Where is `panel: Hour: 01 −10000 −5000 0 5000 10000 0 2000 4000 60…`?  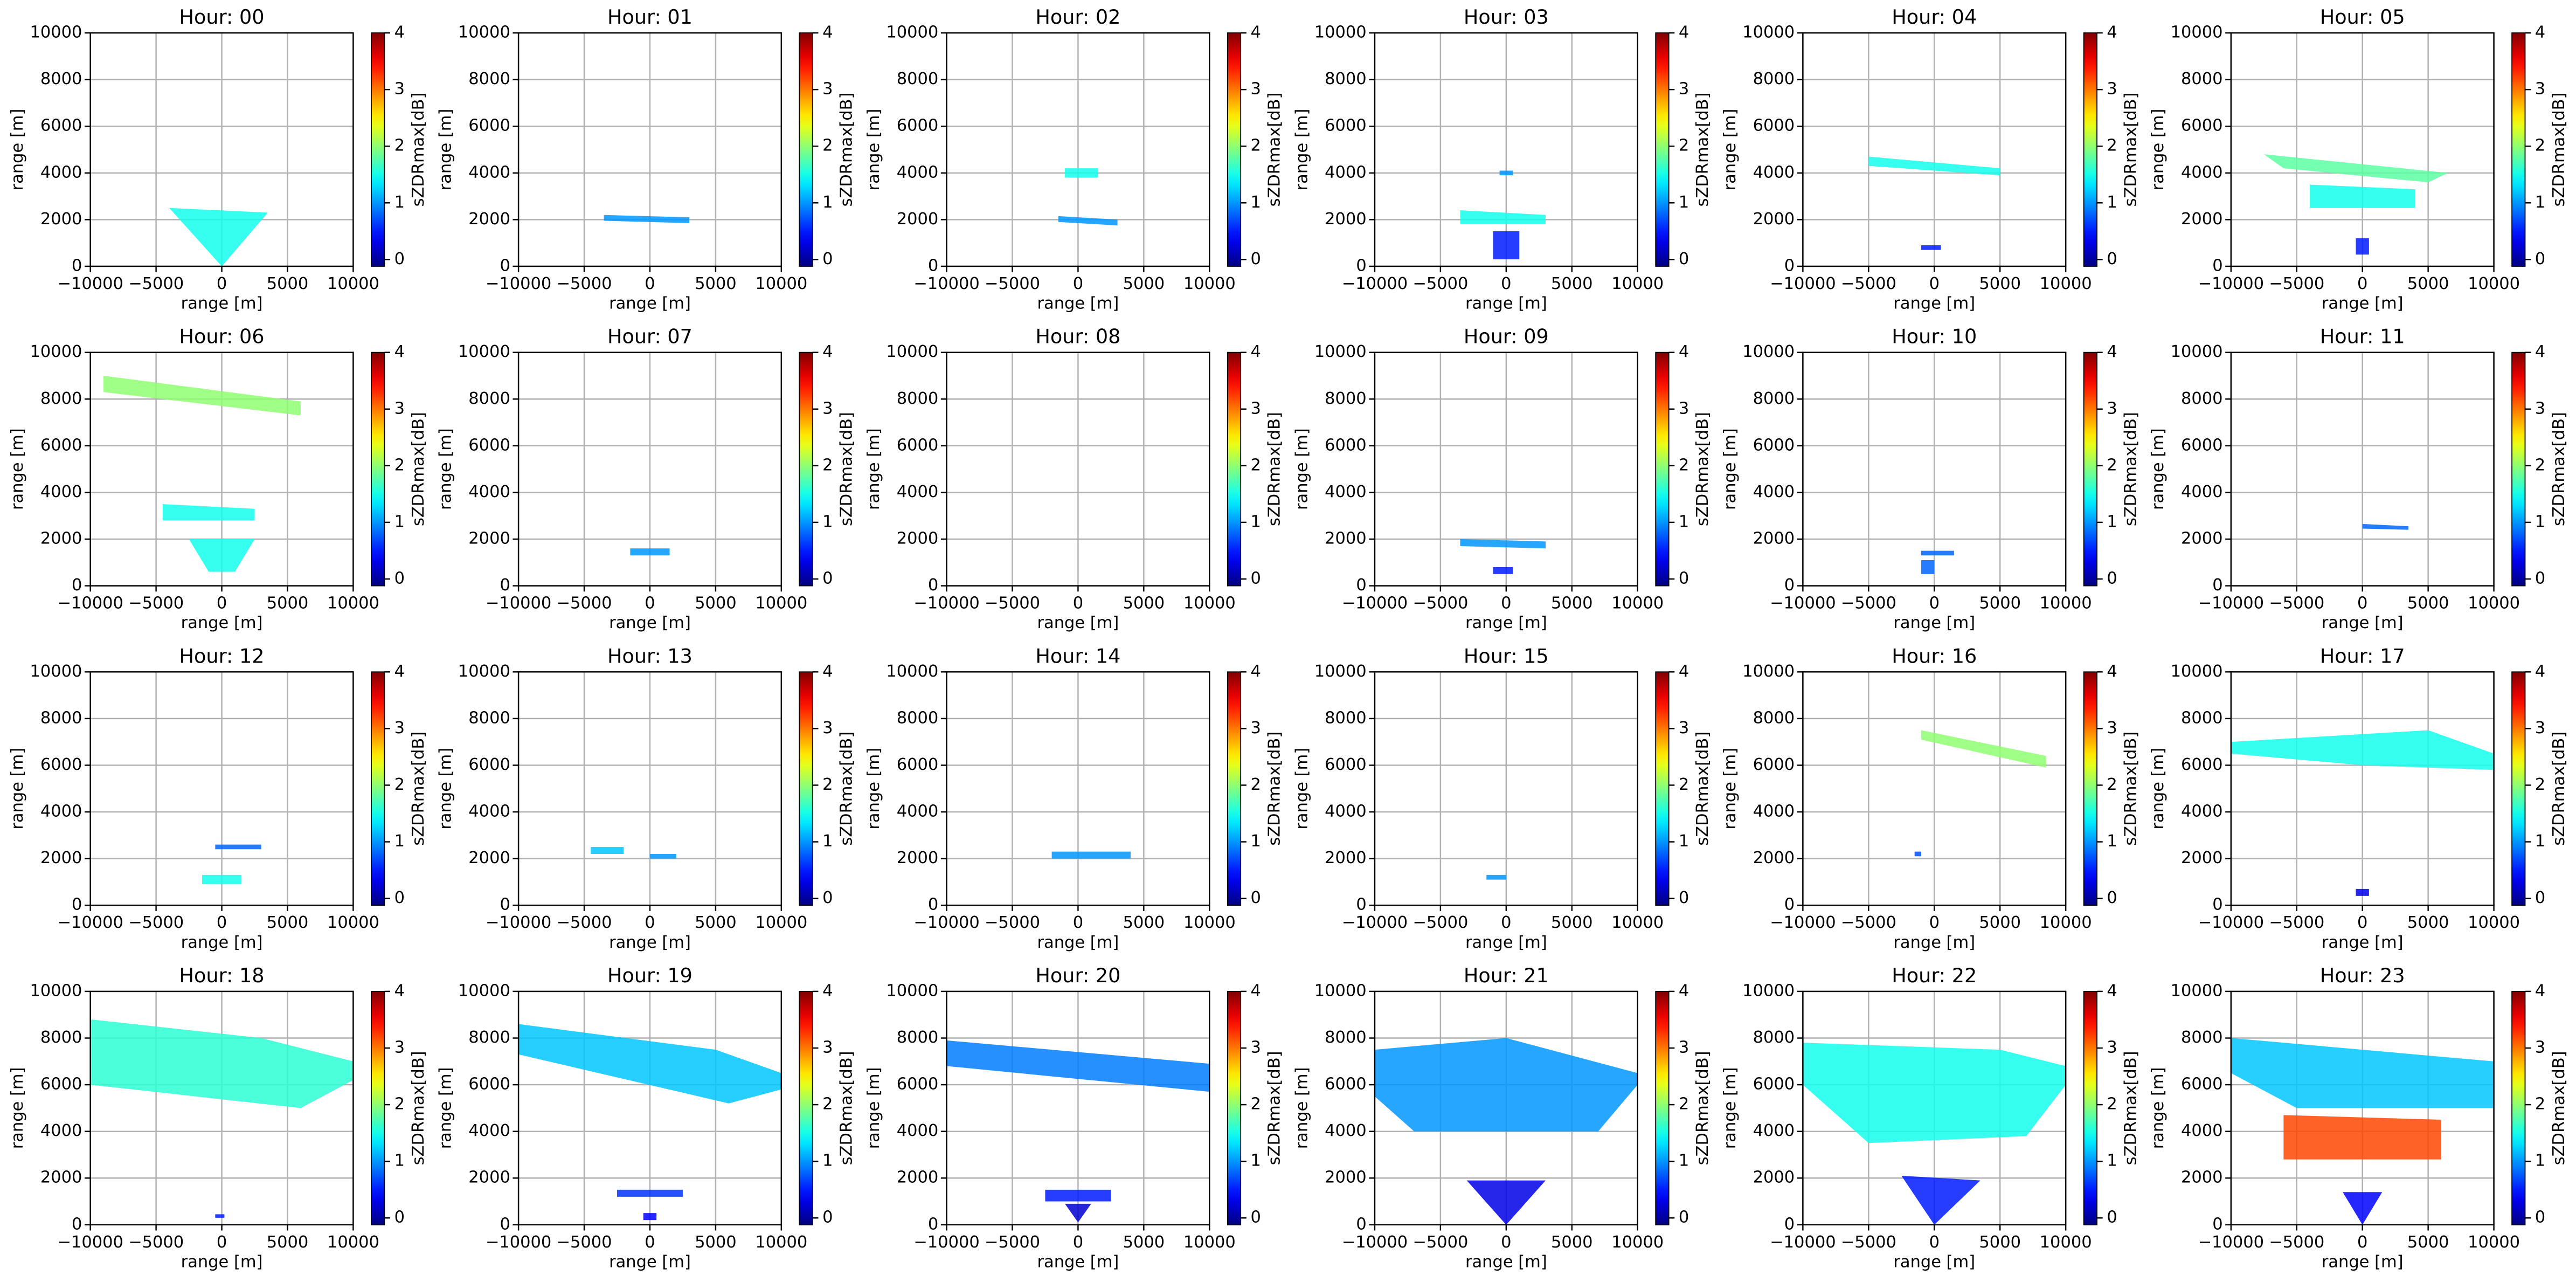 panel: Hour: 01 −10000 −5000 0 5000 10000 0 2000 4000 60… is located at coordinates (646, 159).